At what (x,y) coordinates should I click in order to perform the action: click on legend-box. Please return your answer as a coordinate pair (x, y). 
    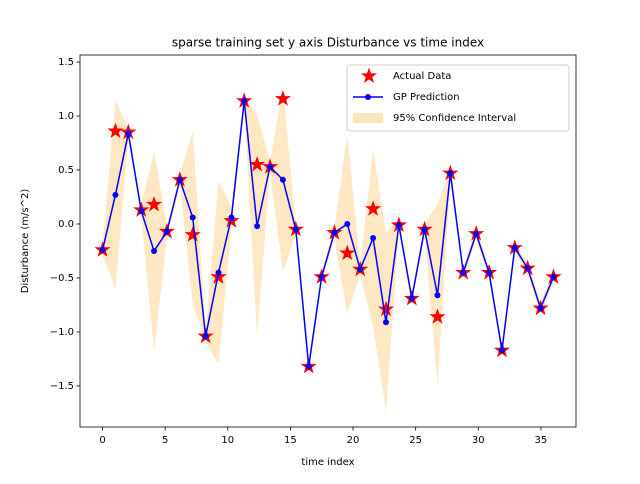
    Looking at the image, I should click on (458, 98).